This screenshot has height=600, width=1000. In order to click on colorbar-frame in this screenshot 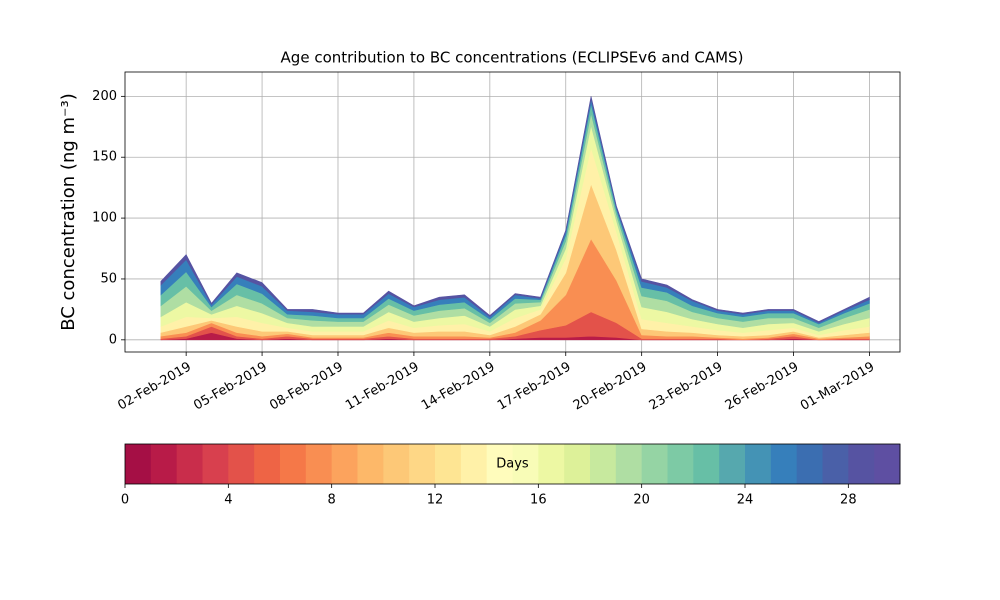, I will do `click(512, 464)`.